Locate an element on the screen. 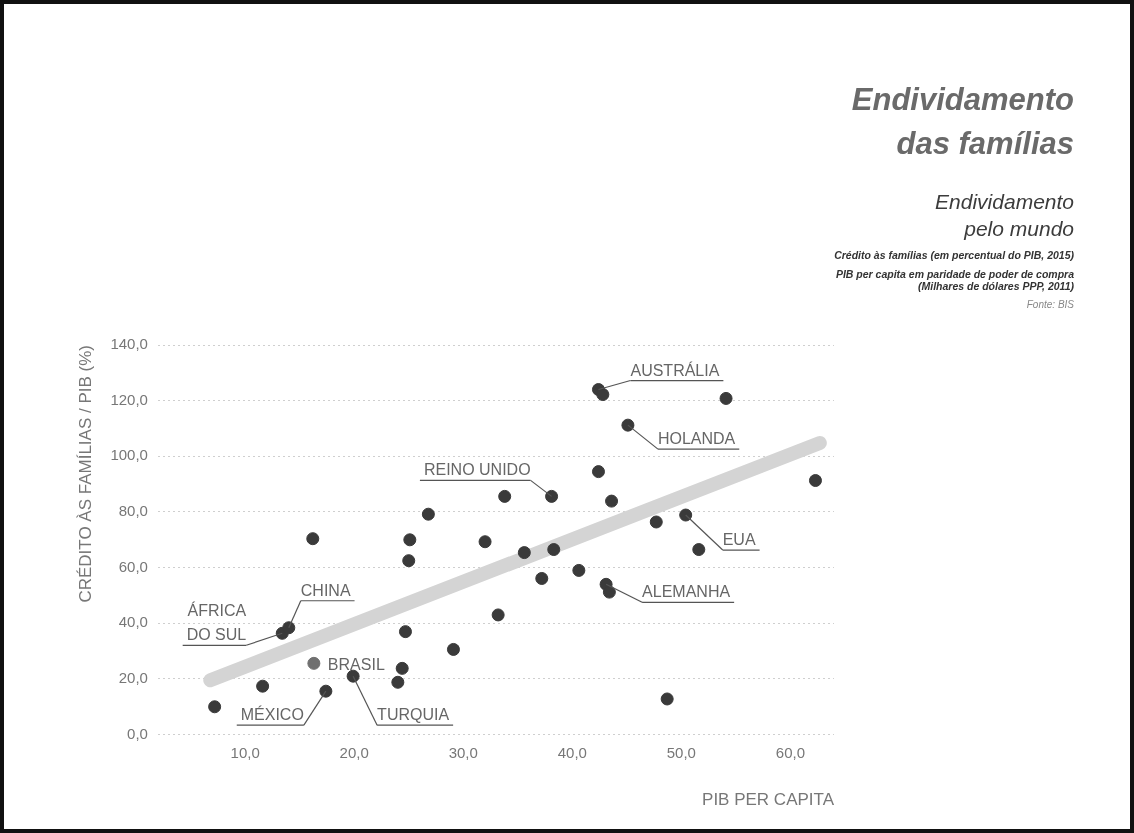 This screenshot has width=1134, height=833. y-tick-label: 20,0 is located at coordinates (133, 678).